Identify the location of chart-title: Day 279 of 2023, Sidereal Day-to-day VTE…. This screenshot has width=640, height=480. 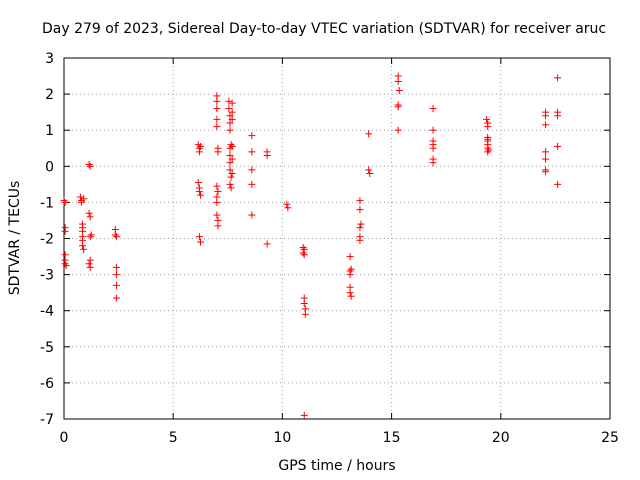
(324, 29).